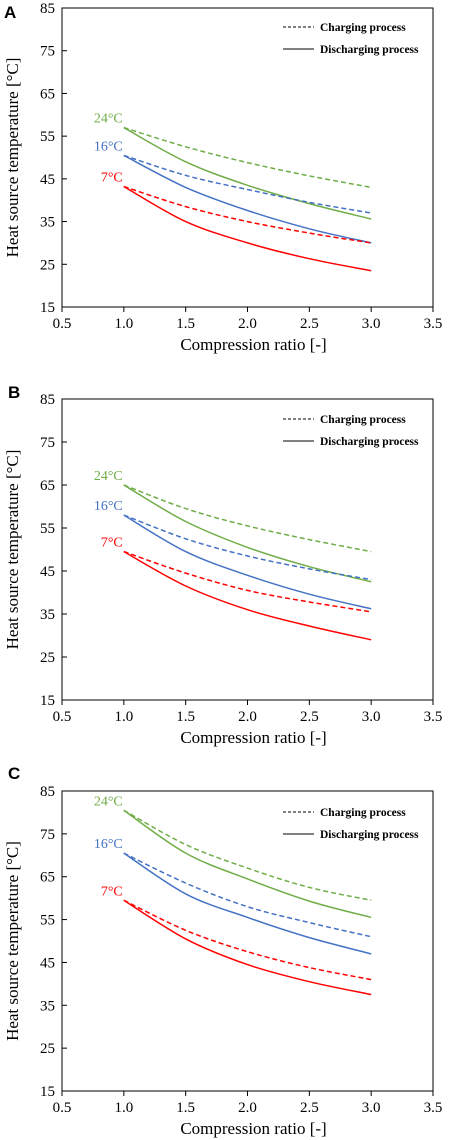  Describe the element at coordinates (14, 392) in the screenshot. I see `panel-letter: B` at that location.